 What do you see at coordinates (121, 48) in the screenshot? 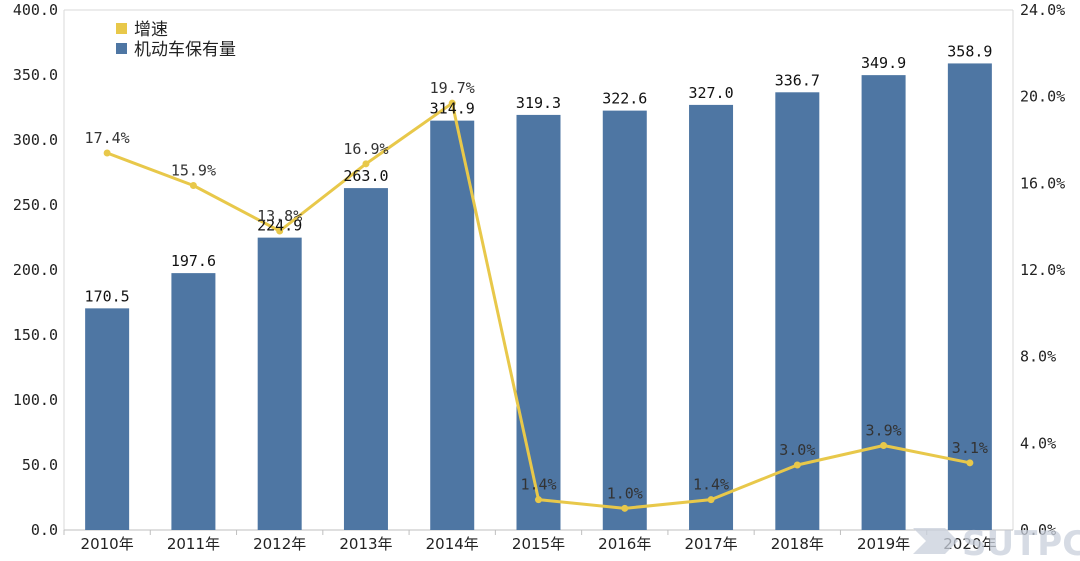
I see `legend-swatch-bar` at bounding box center [121, 48].